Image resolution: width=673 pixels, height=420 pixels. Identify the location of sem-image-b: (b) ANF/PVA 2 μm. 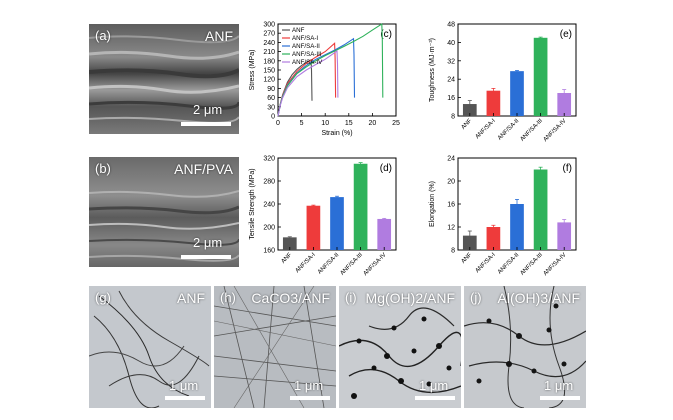
(164, 212).